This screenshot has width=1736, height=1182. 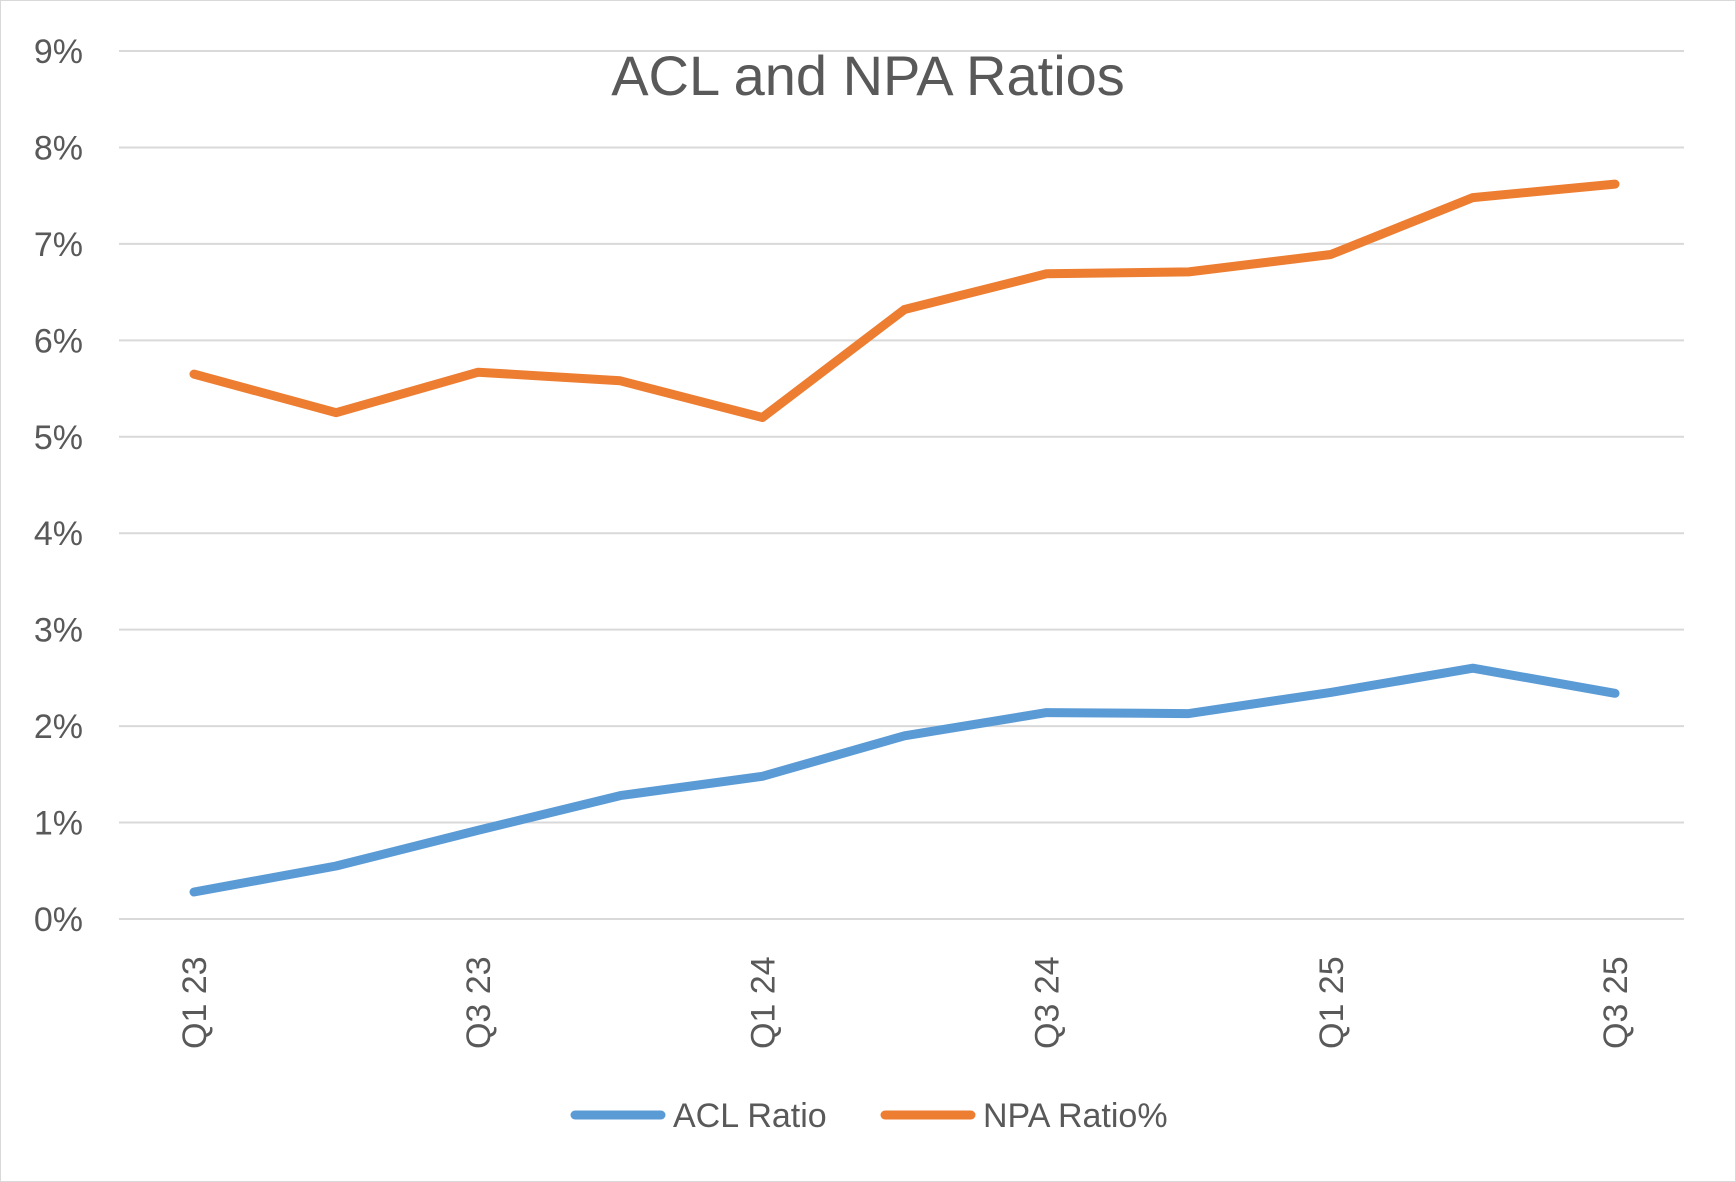 I want to click on y-tick-label: 0%, so click(x=58, y=920).